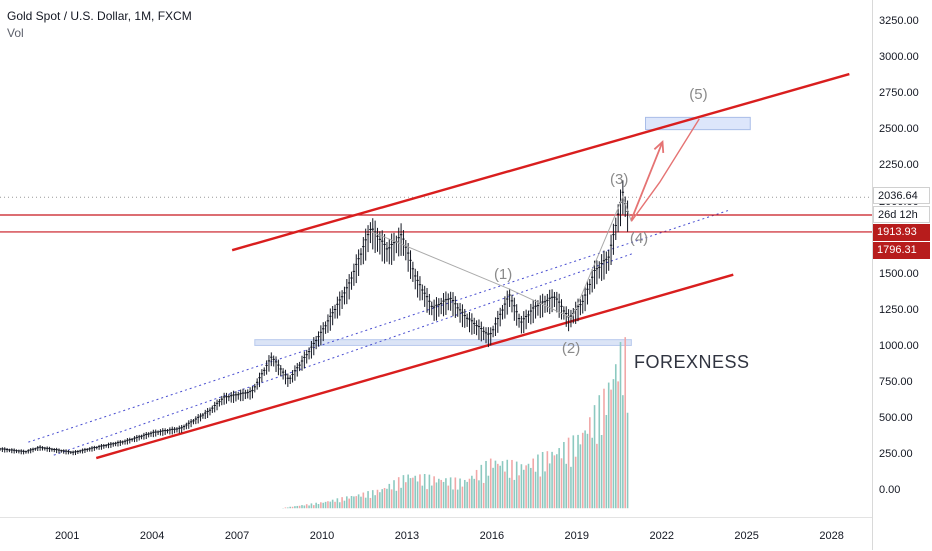 The width and height of the screenshot is (932, 551). What do you see at coordinates (889, 490) in the screenshot?
I see `price-tick-label: 0.00` at bounding box center [889, 490].